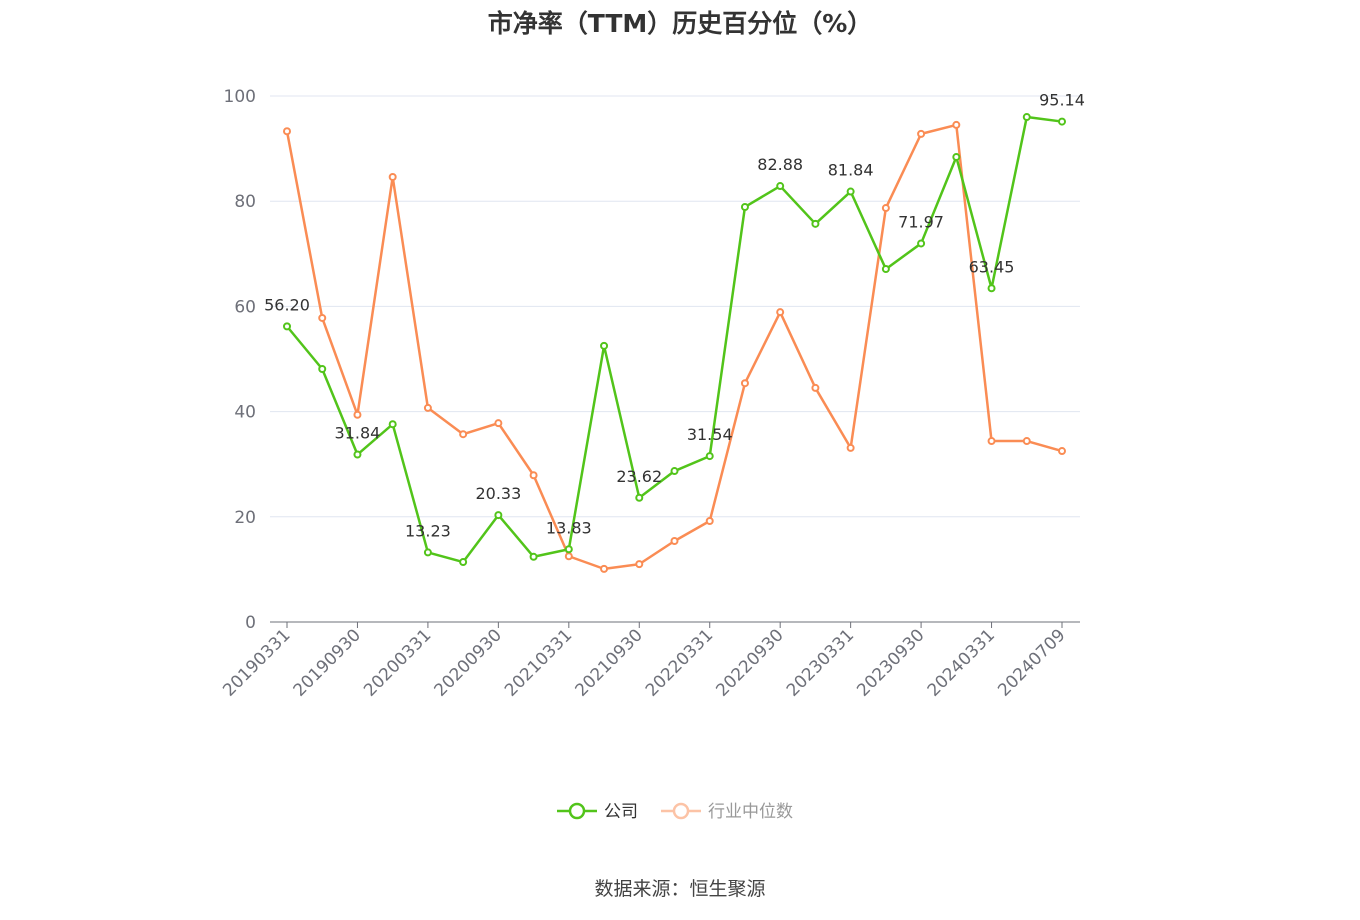  What do you see at coordinates (538, 662) in the screenshot?
I see `x-tick-label: 20210331` at bounding box center [538, 662].